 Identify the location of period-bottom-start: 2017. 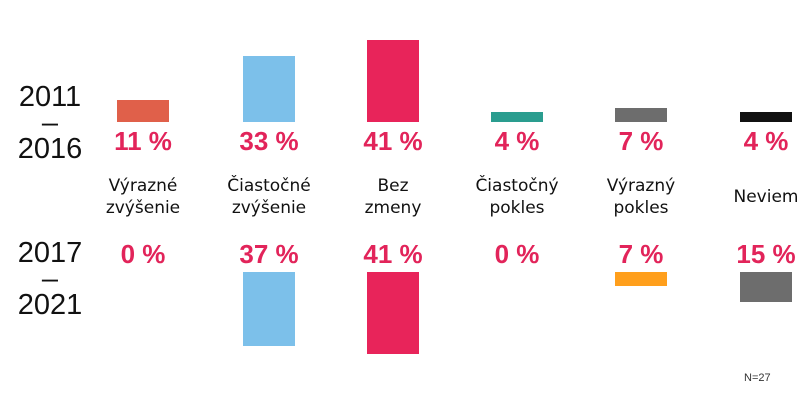
(50, 253).